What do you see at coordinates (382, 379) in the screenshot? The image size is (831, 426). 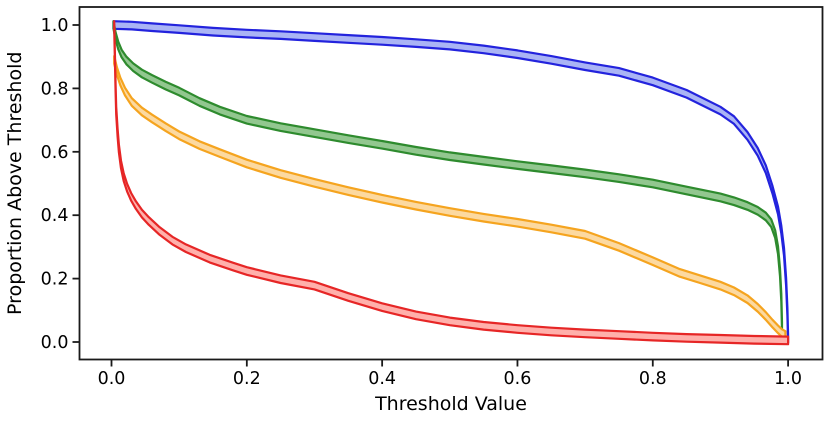 I see `x-tick-label: 0.4` at bounding box center [382, 379].